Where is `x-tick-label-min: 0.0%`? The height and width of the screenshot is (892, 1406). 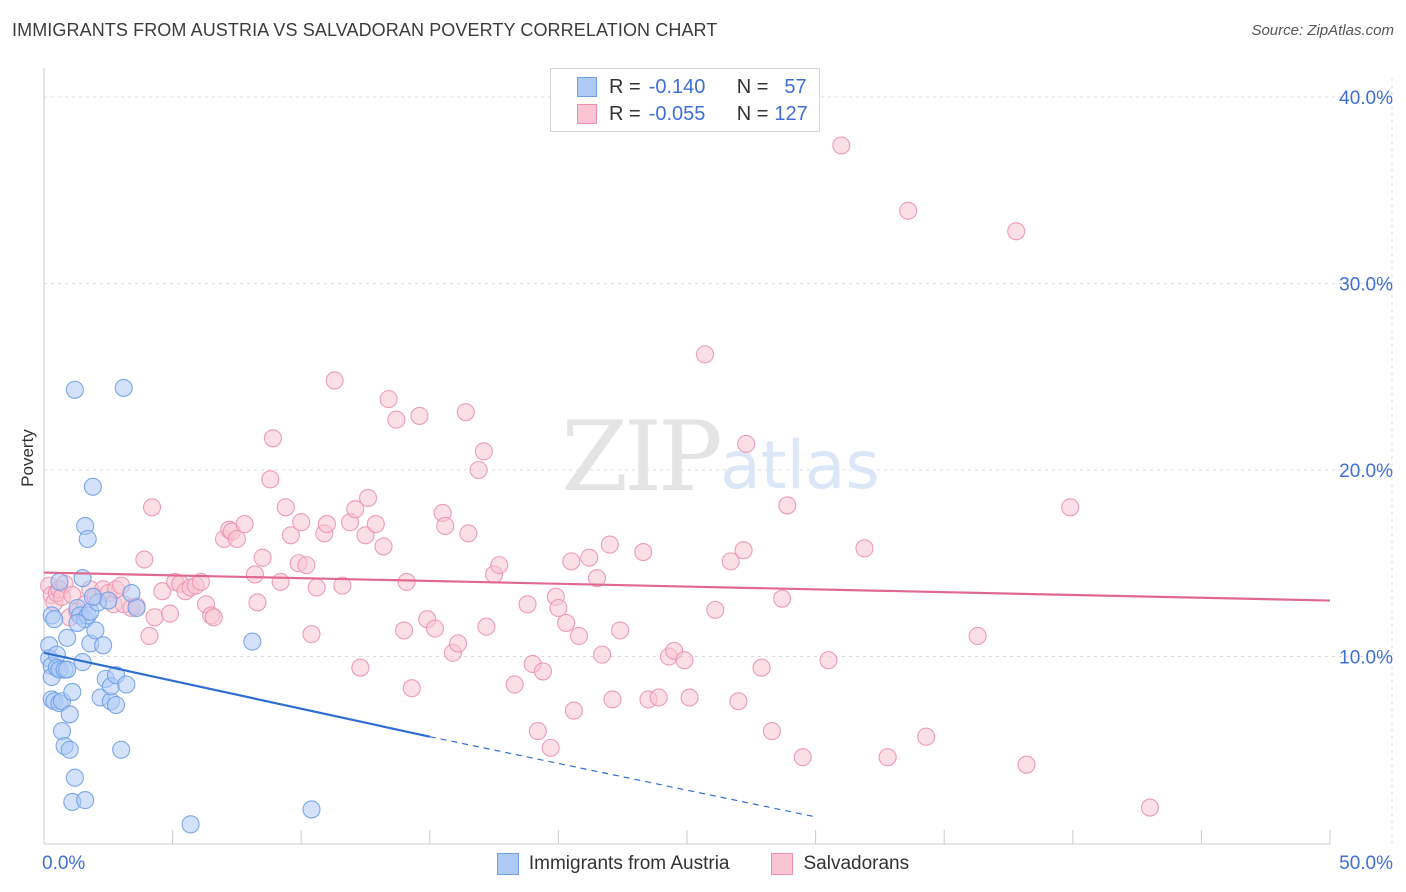 x-tick-label-min: 0.0% is located at coordinates (63, 863).